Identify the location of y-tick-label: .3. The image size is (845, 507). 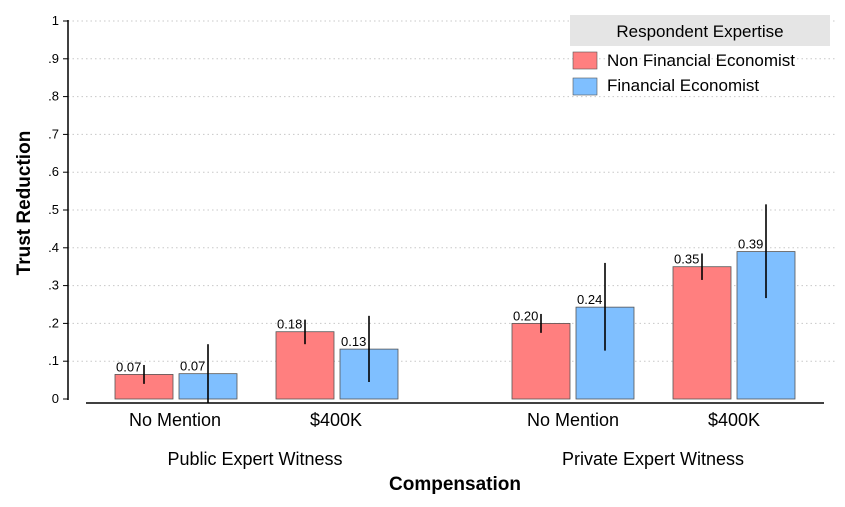
(53, 285).